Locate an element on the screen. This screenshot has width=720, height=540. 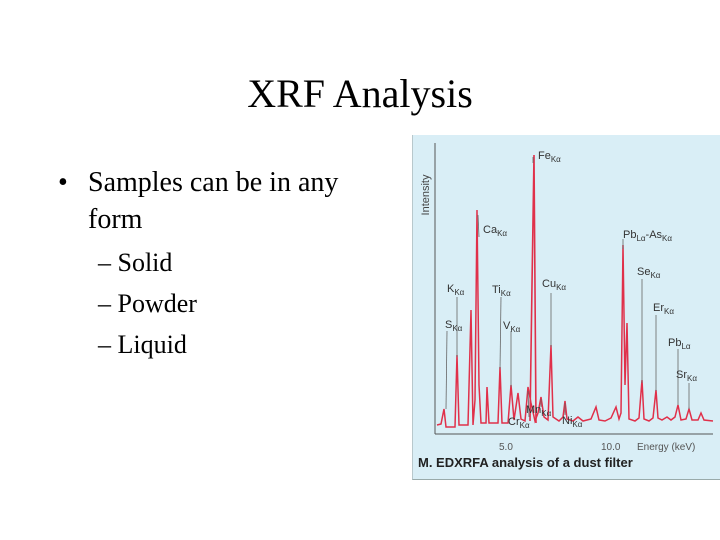
peak-label-ti: TiKα is located at coordinates (501, 291).